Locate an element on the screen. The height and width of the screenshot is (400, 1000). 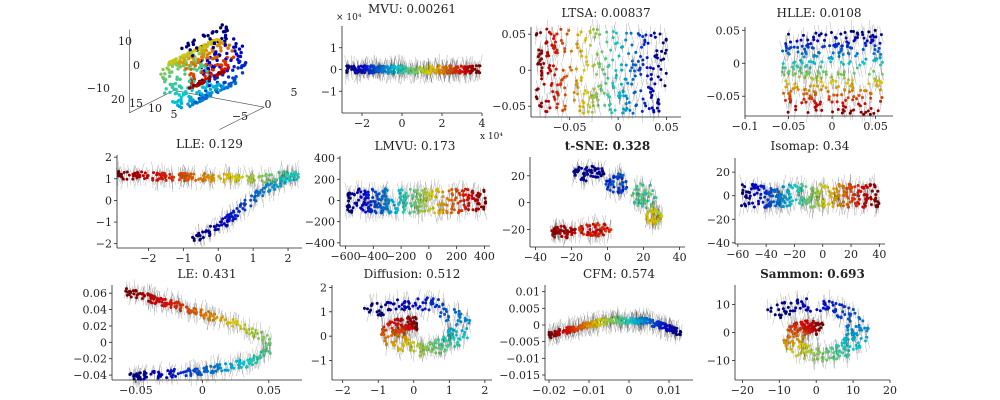
x-tick-label: −0.05 is located at coordinates (789, 126).